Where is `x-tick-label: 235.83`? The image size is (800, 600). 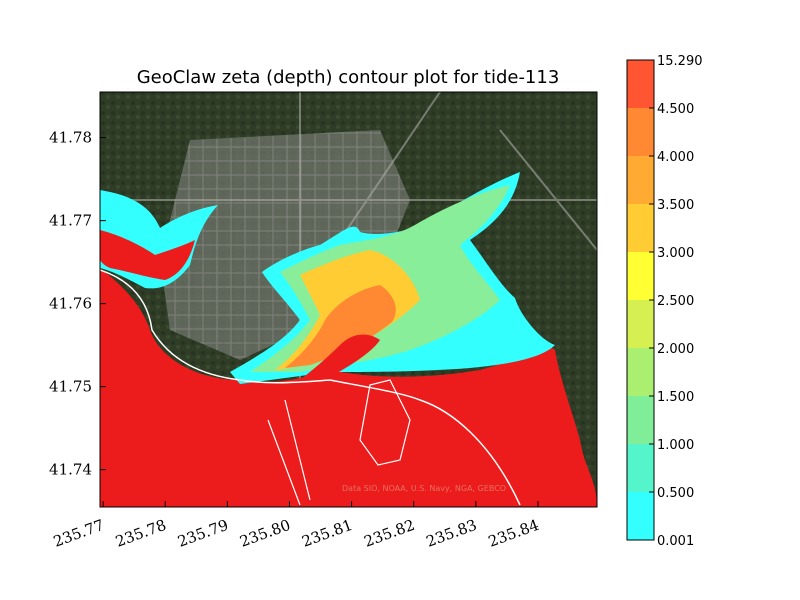
x-tick-label: 235.83 is located at coordinates (451, 533).